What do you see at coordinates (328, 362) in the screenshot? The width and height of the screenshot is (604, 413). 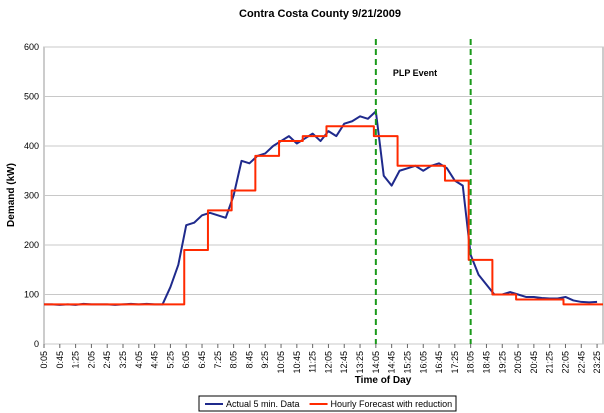 I see `x-tick-label: 12:05` at bounding box center [328, 362].